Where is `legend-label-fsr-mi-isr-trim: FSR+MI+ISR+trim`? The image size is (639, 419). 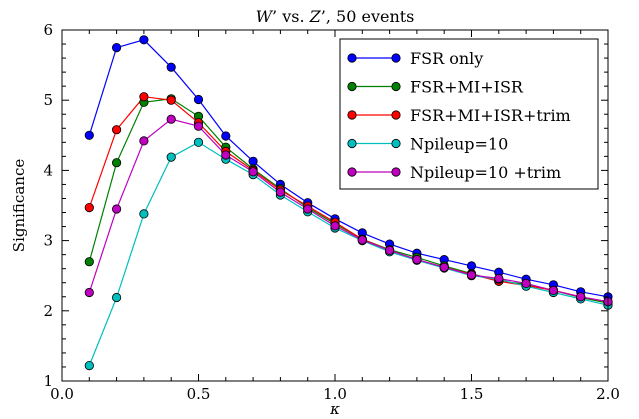
legend-label-fsr-mi-isr-trim: FSR+MI+ISR+trim is located at coordinates (490, 115).